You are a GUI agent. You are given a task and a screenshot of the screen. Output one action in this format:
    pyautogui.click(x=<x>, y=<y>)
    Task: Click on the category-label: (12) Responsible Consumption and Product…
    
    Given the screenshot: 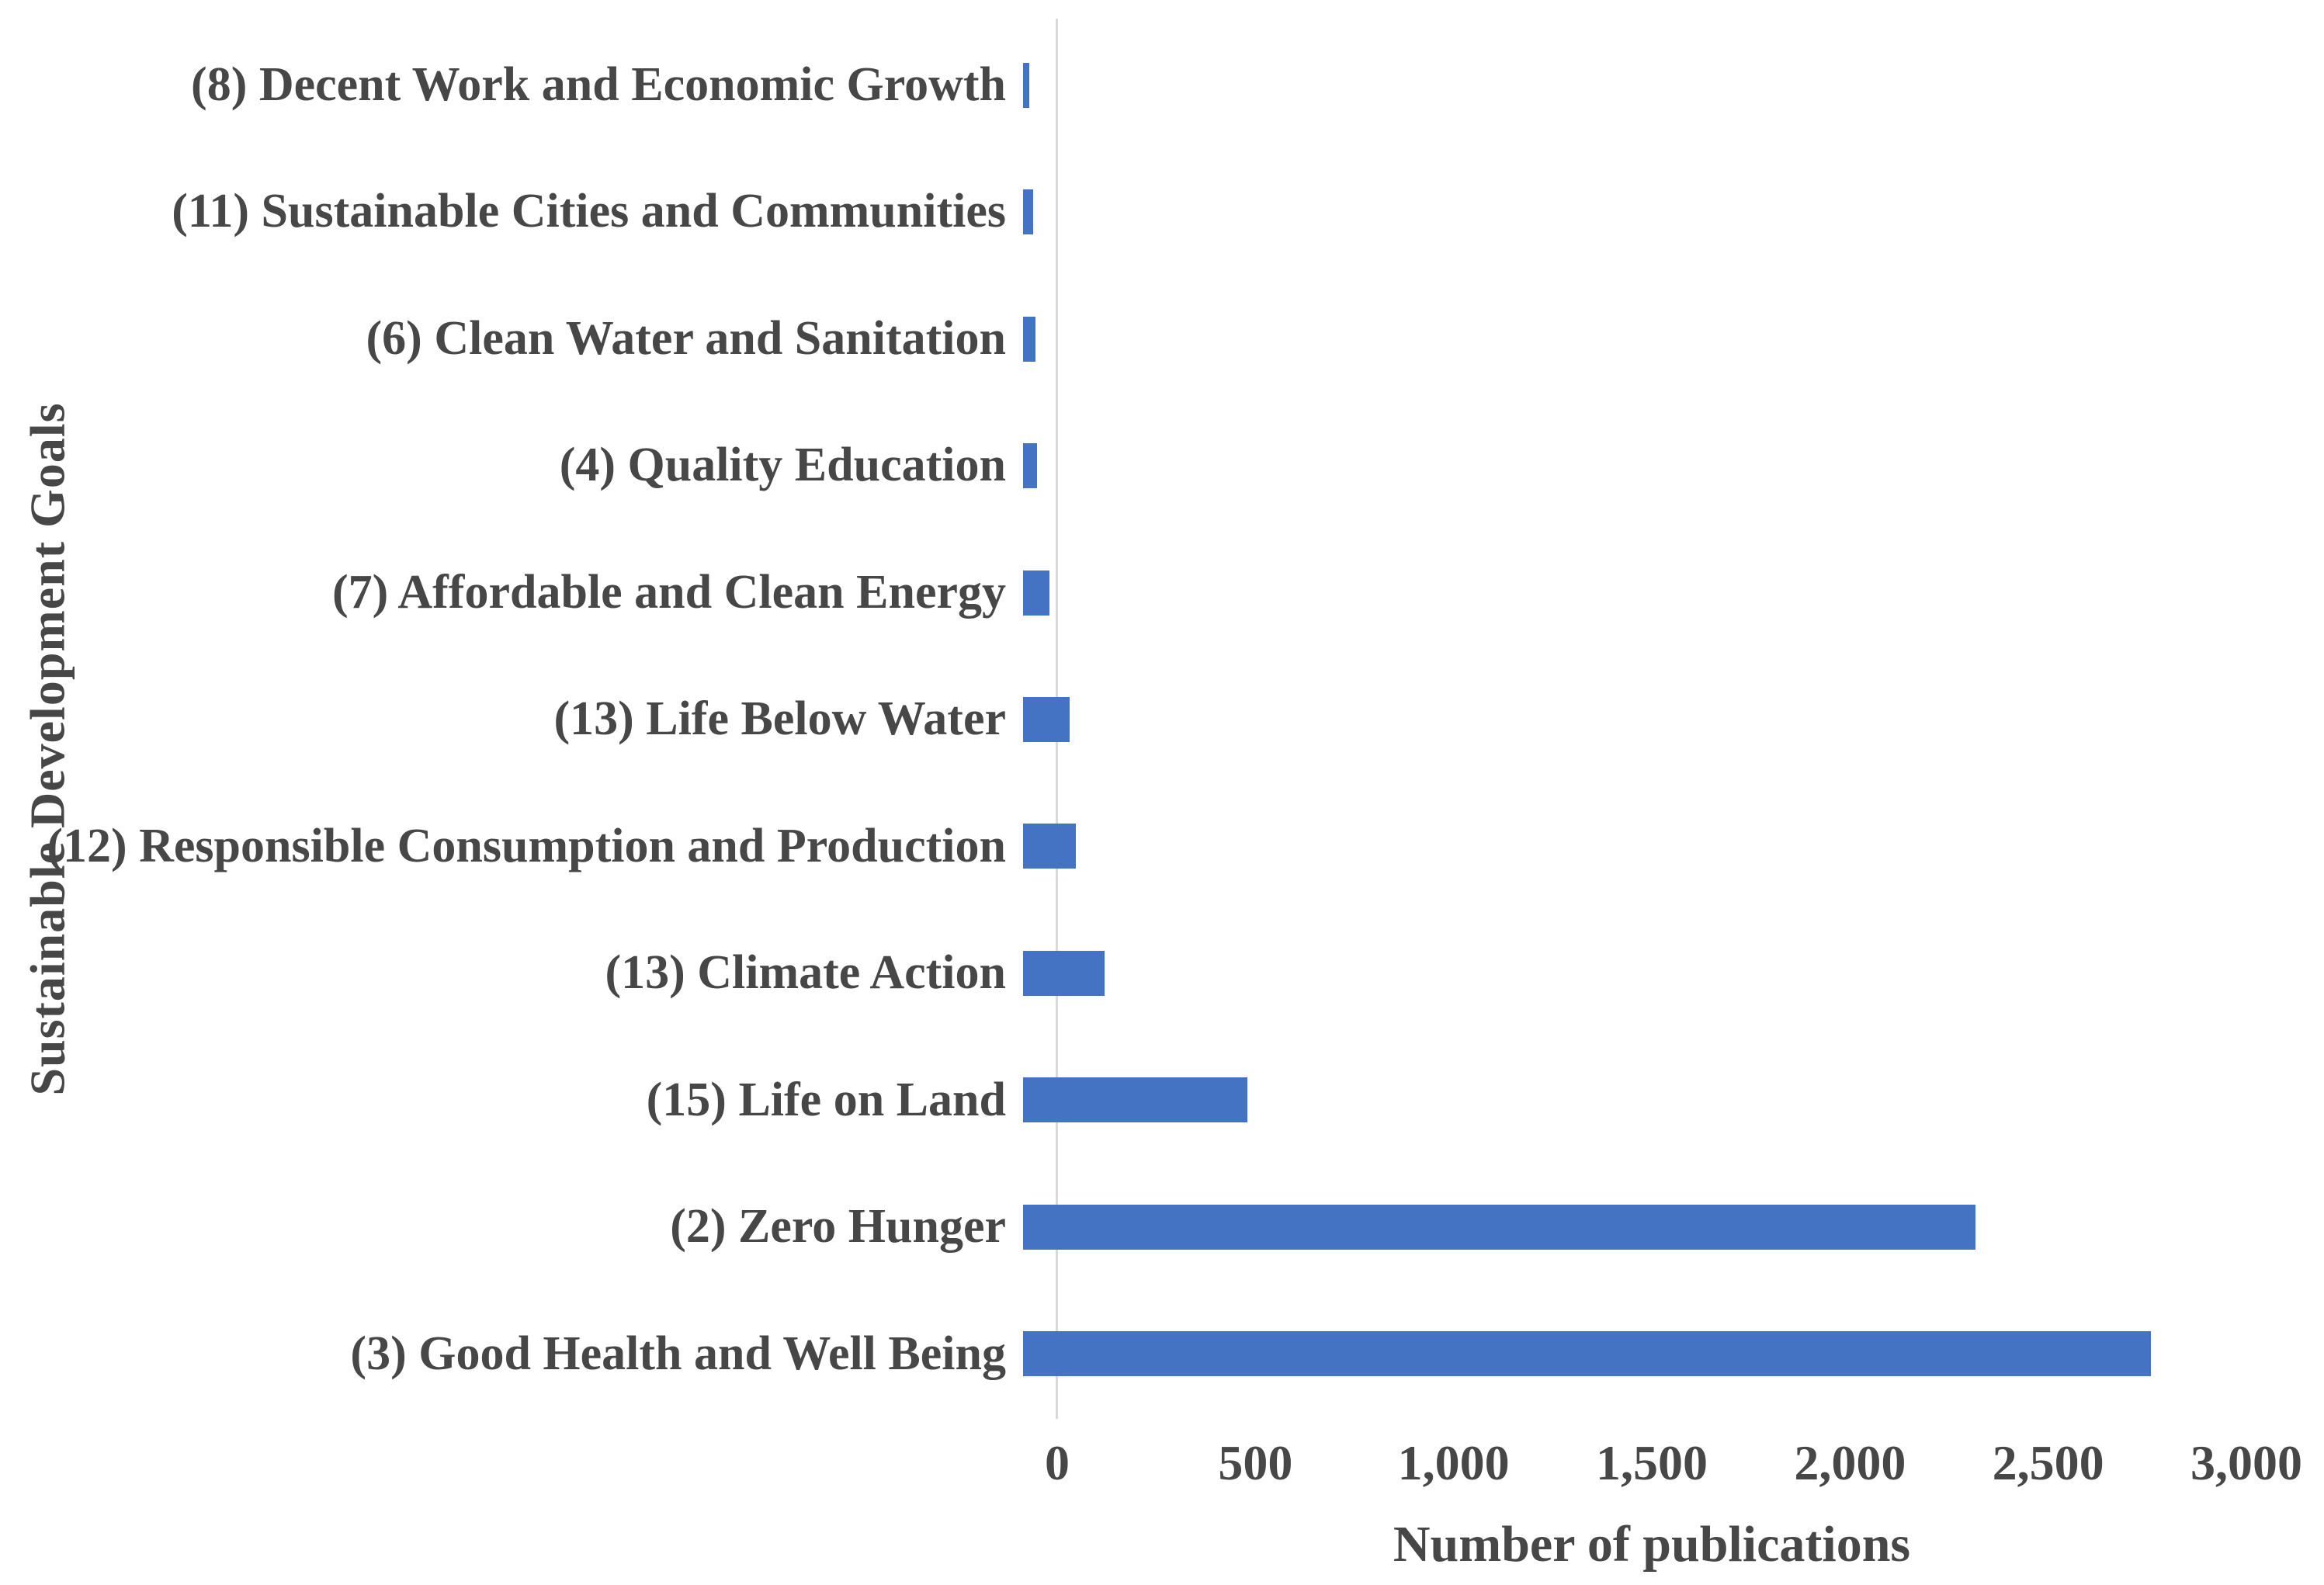 What is the action you would take?
    pyautogui.click(x=526, y=846)
    